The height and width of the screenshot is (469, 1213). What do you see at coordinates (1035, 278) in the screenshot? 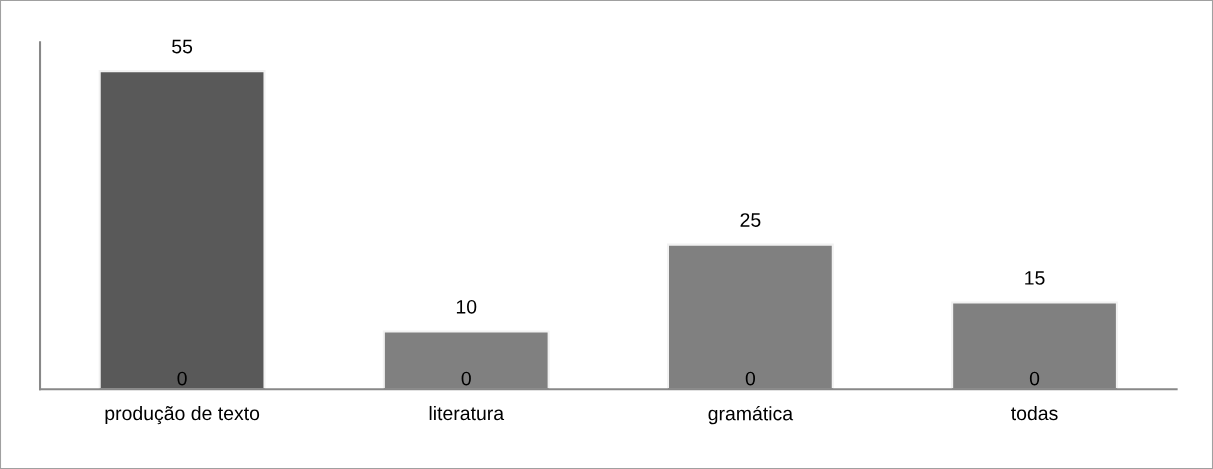
I see `data-label: 15` at bounding box center [1035, 278].